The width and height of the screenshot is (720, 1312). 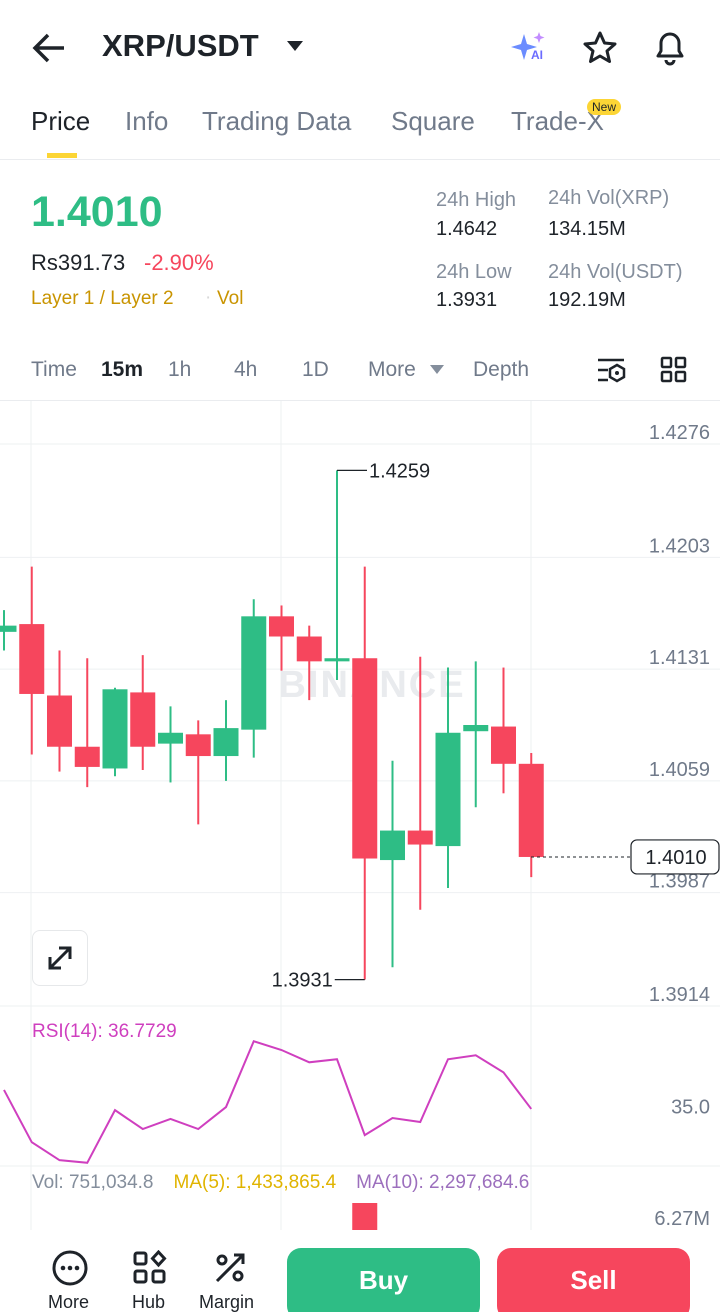 I want to click on tab-info: Info, so click(x=147, y=121).